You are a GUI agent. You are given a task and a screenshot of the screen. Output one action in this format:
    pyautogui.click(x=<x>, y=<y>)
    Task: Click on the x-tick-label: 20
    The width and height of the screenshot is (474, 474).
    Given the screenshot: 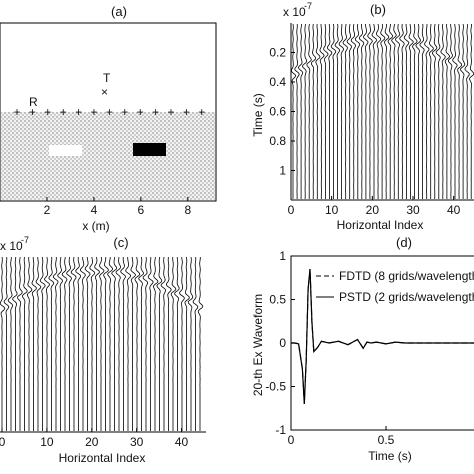 What is the action you would take?
    pyautogui.click(x=373, y=210)
    